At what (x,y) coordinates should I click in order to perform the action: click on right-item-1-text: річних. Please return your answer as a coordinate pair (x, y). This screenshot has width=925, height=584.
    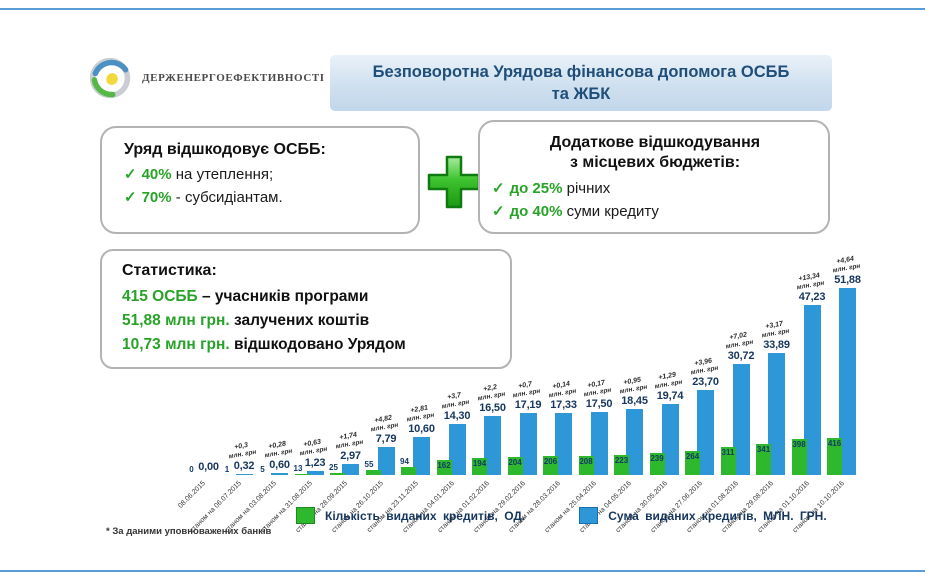
    Looking at the image, I should click on (586, 188).